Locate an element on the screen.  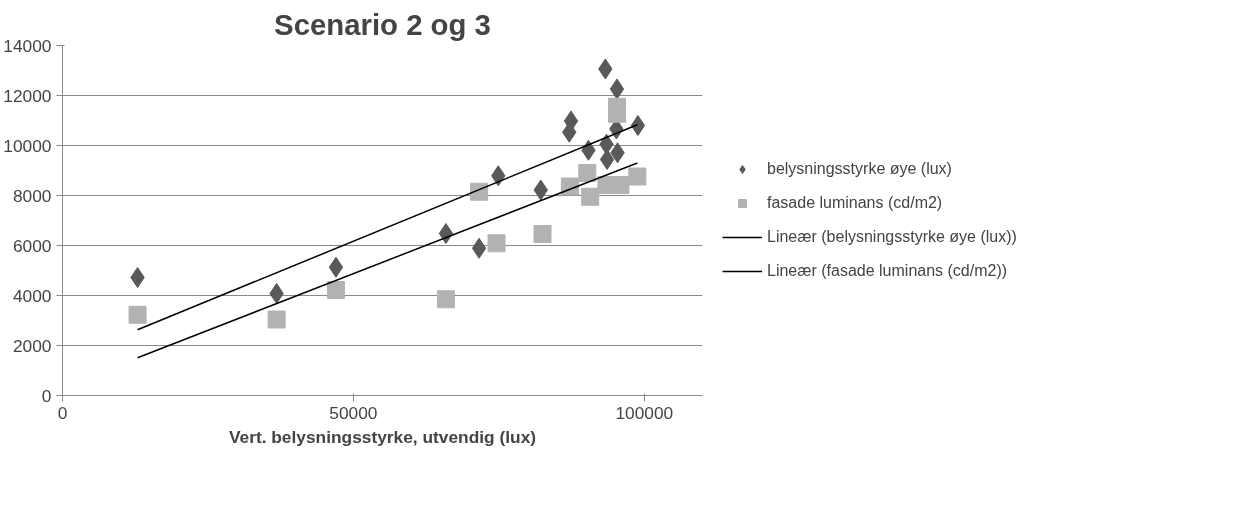
y-tick-label: 4000 is located at coordinates (32, 295).